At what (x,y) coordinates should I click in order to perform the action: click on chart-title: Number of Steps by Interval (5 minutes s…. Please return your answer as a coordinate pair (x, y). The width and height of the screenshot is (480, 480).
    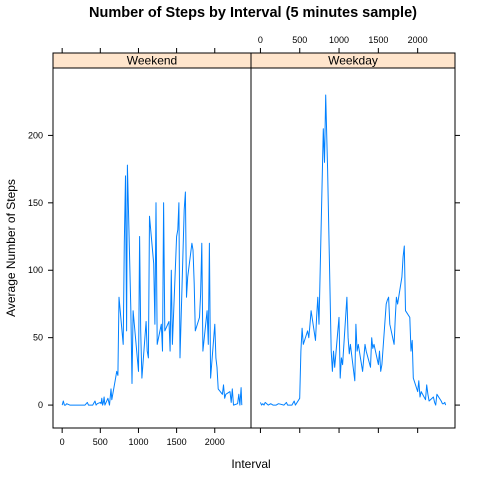
    Looking at the image, I should click on (253, 13).